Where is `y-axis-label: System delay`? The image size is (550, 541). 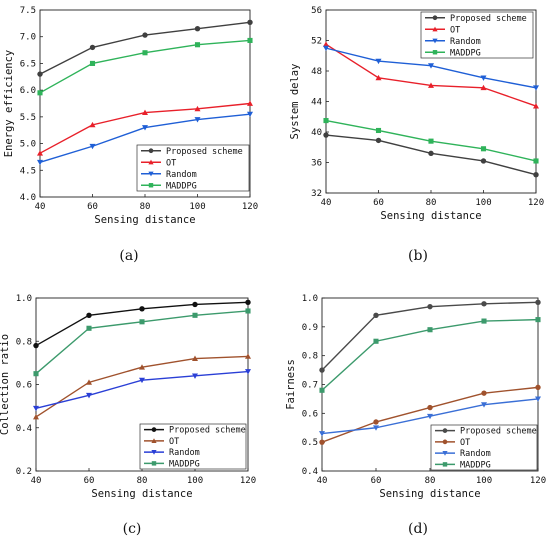
y-axis-label: System delay is located at coordinates (295, 102).